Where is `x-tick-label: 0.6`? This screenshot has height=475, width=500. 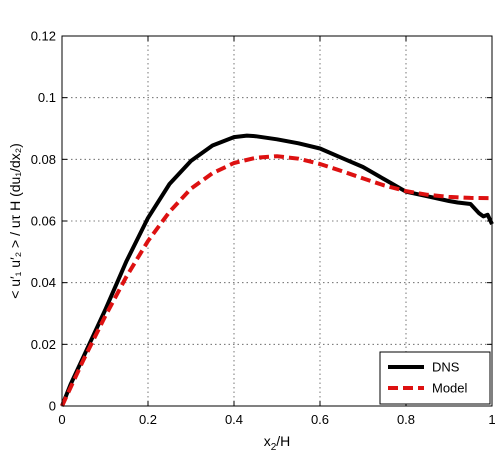
x-tick-label: 0.6 is located at coordinates (320, 419).